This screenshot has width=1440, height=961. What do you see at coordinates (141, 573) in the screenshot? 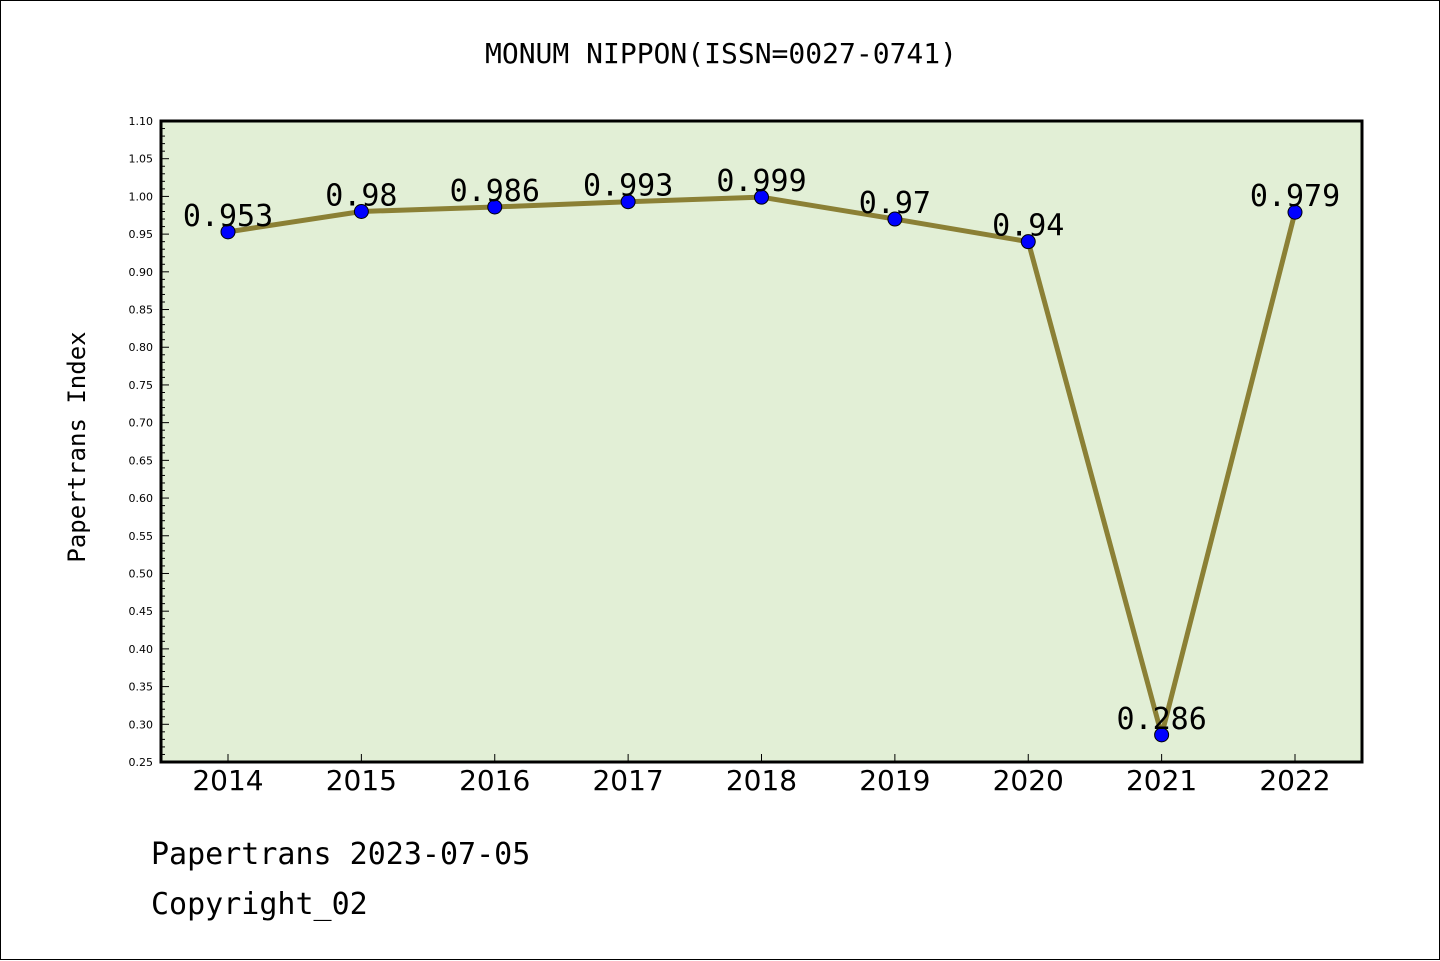
I see `y-tick-label: 0.50` at bounding box center [141, 573].